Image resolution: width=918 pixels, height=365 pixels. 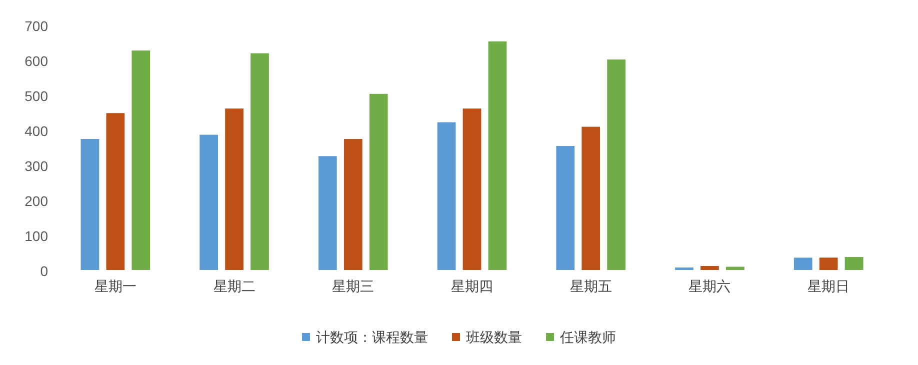 I want to click on legend-label: 任课教师, so click(x=587, y=337).